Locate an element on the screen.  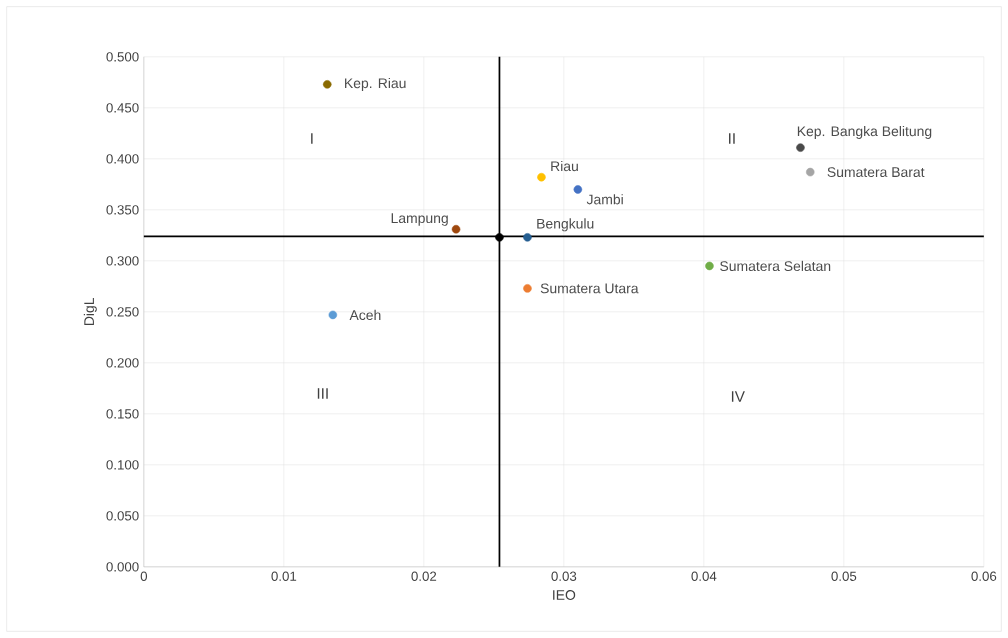
y-tick-label: 0.450 is located at coordinates (122, 108).